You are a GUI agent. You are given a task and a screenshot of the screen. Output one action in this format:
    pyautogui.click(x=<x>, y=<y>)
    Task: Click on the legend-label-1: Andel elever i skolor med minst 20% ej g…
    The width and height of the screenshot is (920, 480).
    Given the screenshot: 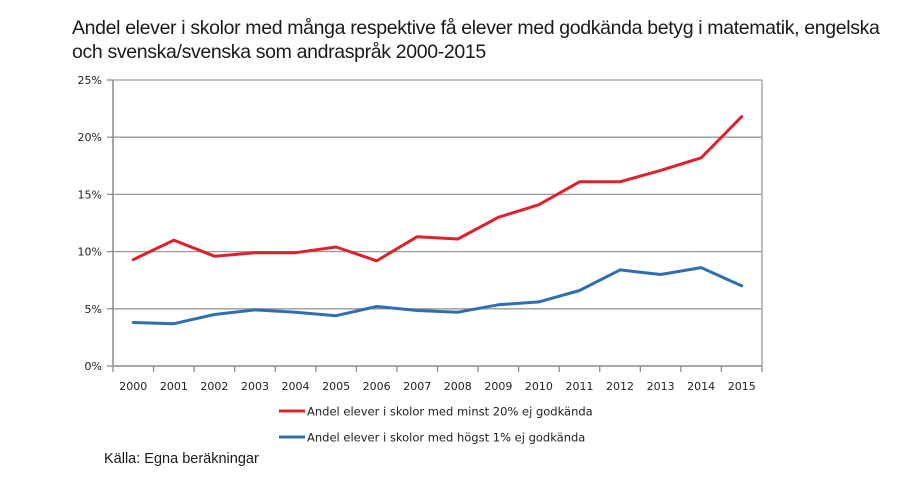 What is the action you would take?
    pyautogui.click(x=450, y=412)
    